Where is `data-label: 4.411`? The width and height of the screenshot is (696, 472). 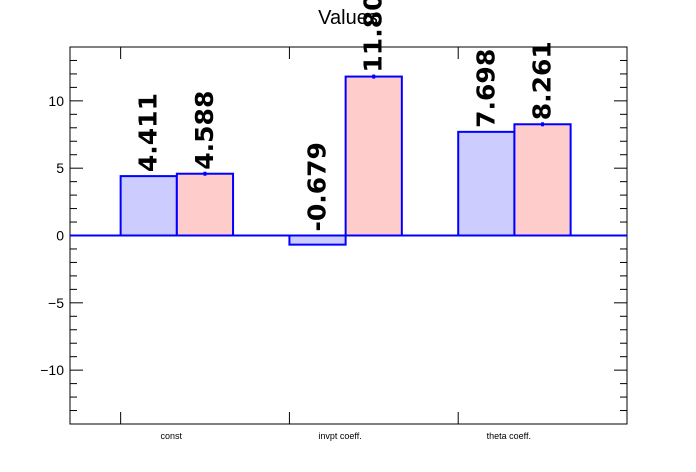
data-label: 4.411 is located at coordinates (148, 132).